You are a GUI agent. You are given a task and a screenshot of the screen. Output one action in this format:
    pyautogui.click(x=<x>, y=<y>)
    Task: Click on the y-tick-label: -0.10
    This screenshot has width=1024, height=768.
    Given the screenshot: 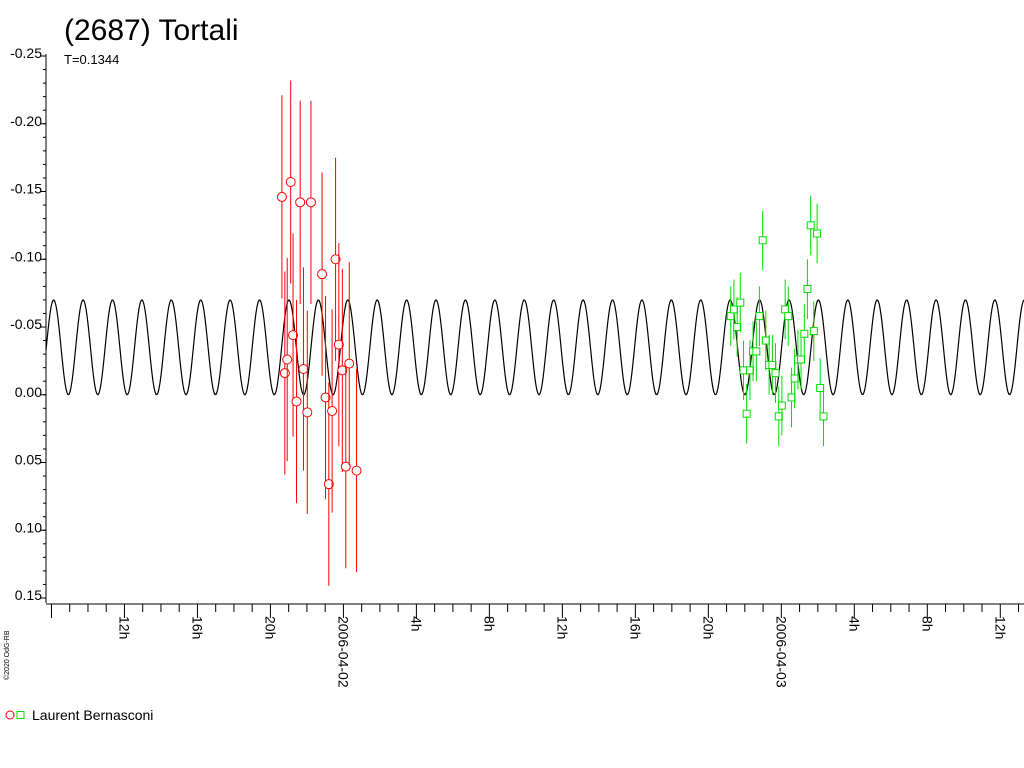 What is the action you would take?
    pyautogui.click(x=26, y=256)
    